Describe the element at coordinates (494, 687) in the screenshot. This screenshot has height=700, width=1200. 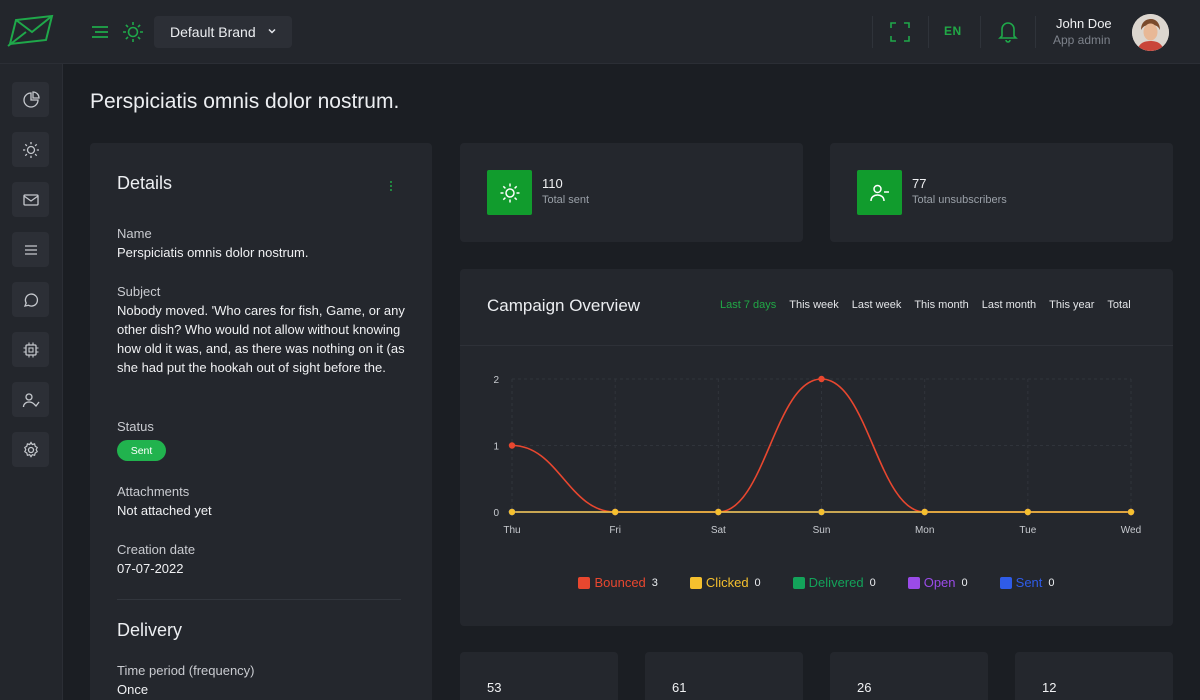
I see `mini-stat-value: 53` at that location.